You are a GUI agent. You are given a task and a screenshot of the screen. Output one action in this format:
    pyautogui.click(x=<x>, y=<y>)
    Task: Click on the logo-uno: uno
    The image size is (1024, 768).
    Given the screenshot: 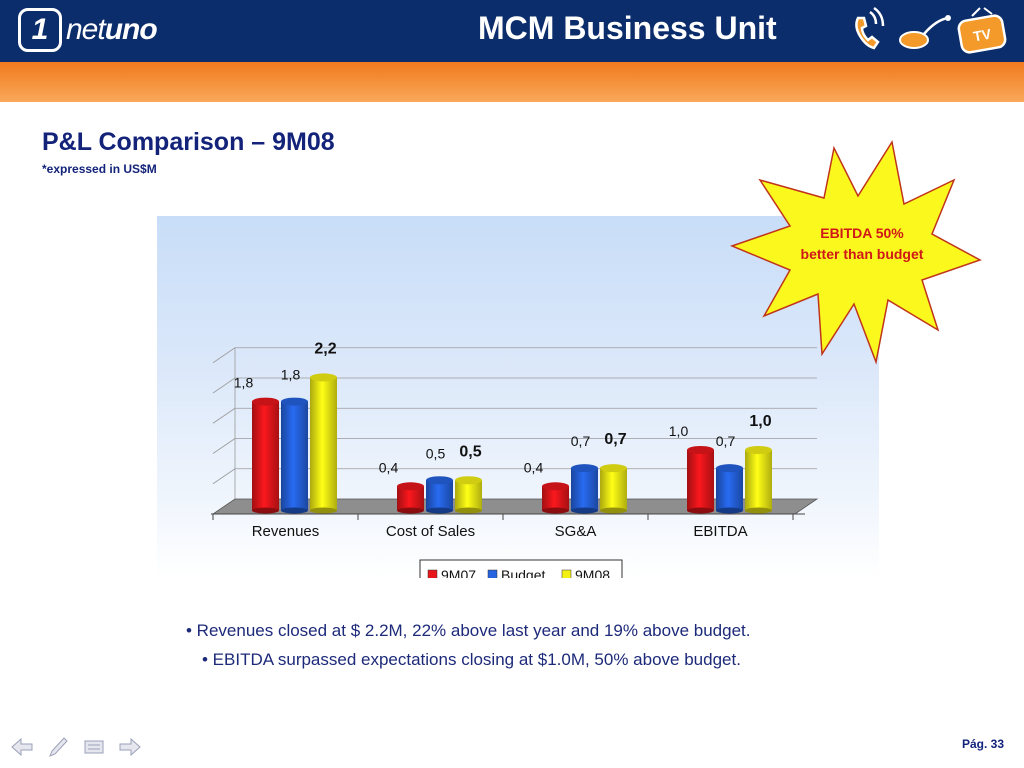 What is the action you would take?
    pyautogui.click(x=131, y=29)
    